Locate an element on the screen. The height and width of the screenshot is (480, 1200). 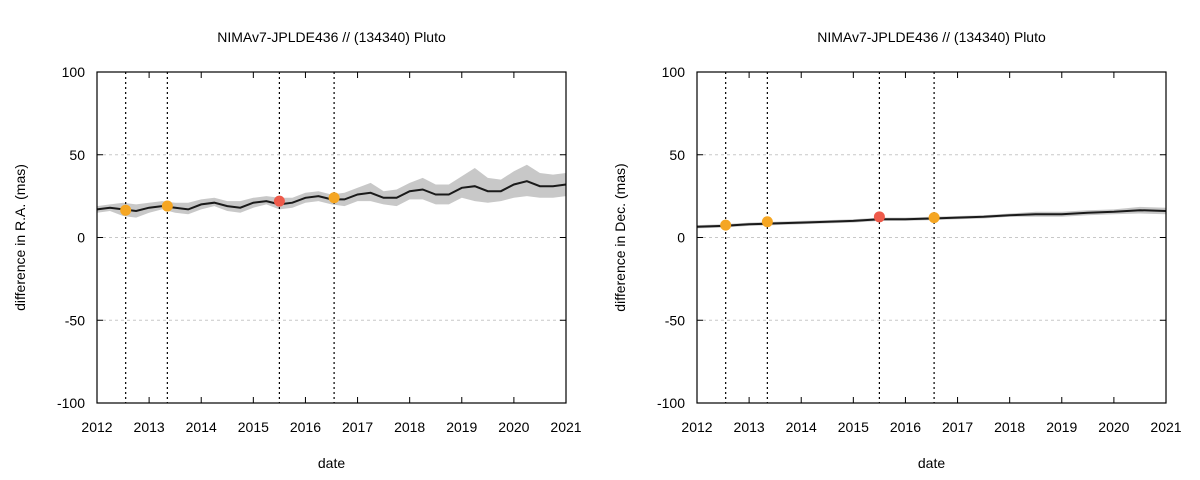
dec-x-tick-label: 2015 is located at coordinates (853, 427).